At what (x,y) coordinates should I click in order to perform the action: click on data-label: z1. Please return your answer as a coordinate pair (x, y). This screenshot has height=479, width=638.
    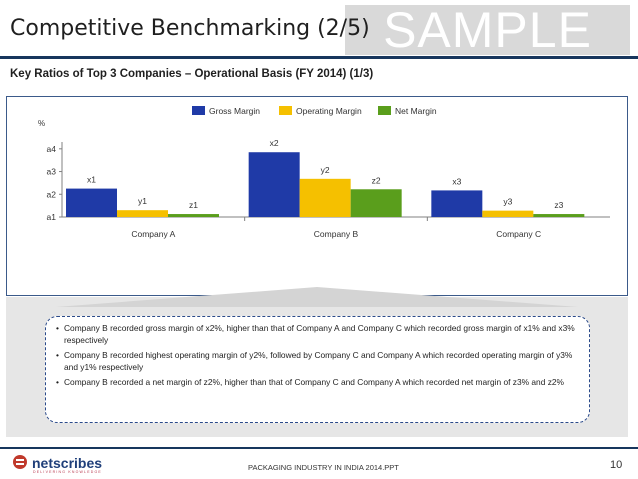
    Looking at the image, I should click on (193, 205).